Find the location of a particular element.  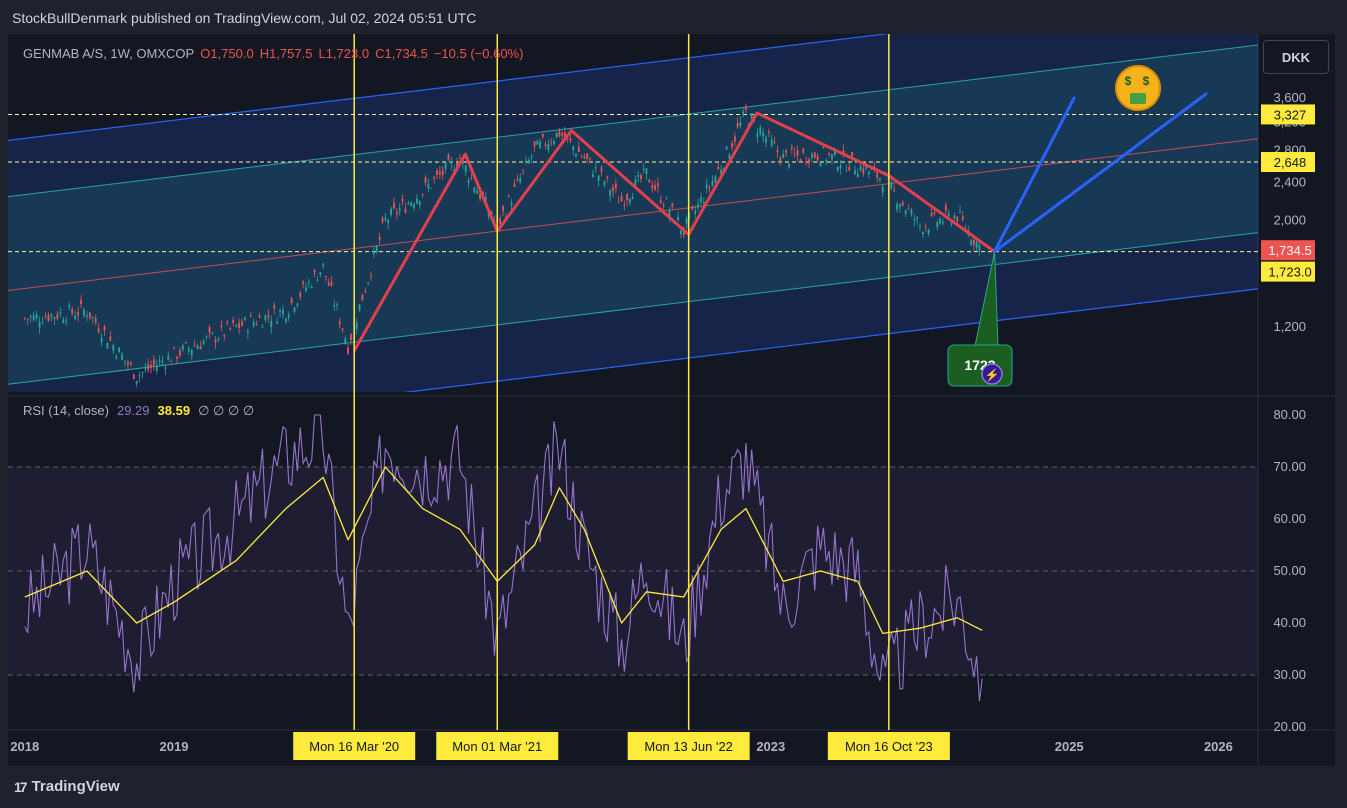

price-axis-tick: 2,400 is located at coordinates (1289, 182).